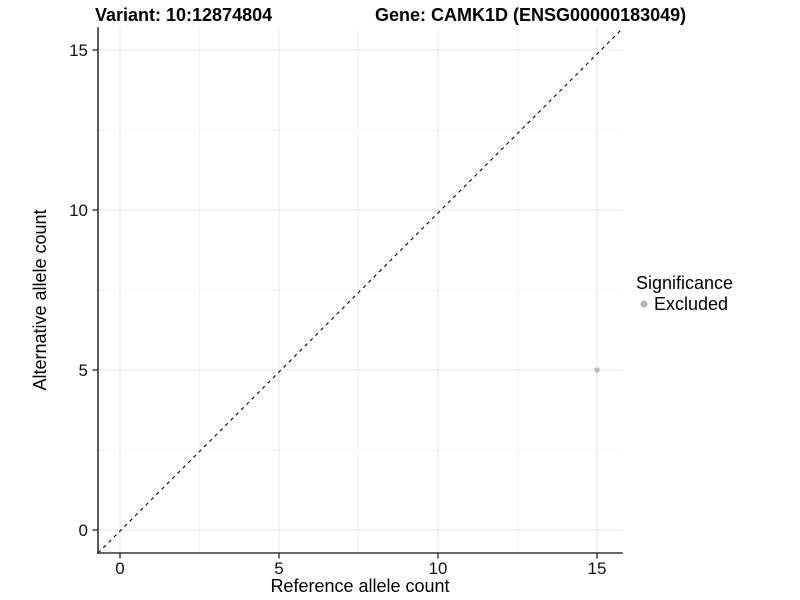 Image resolution: width=800 pixels, height=600 pixels. What do you see at coordinates (684, 283) in the screenshot?
I see `legend-title: Significance` at bounding box center [684, 283].